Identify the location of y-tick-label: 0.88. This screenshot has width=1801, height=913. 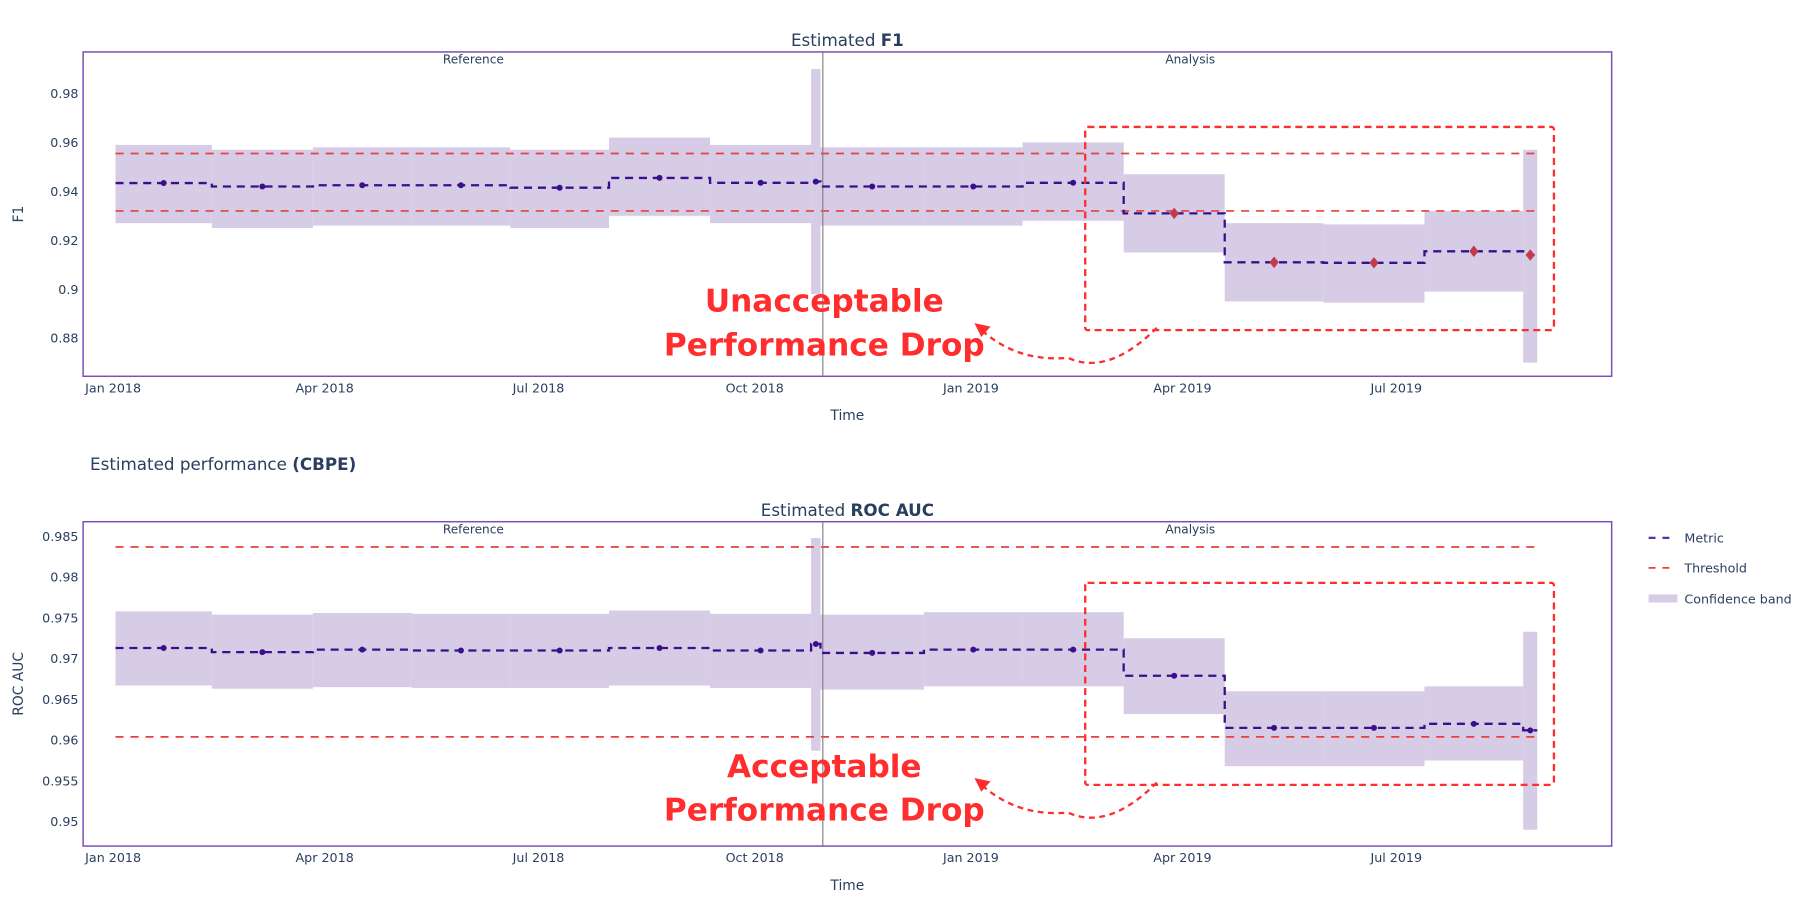
(64, 338).